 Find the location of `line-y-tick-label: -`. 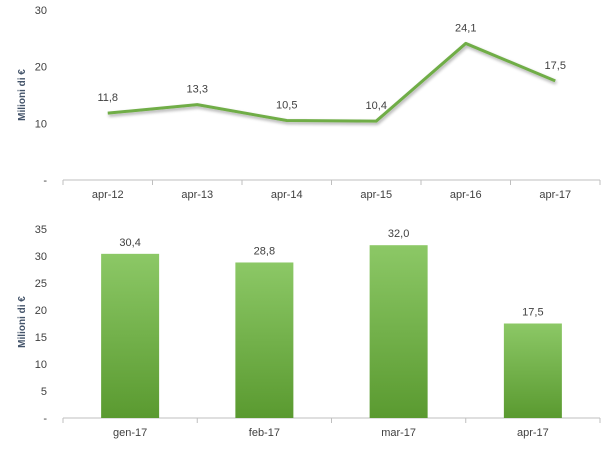

line-y-tick-label: - is located at coordinates (45, 181).